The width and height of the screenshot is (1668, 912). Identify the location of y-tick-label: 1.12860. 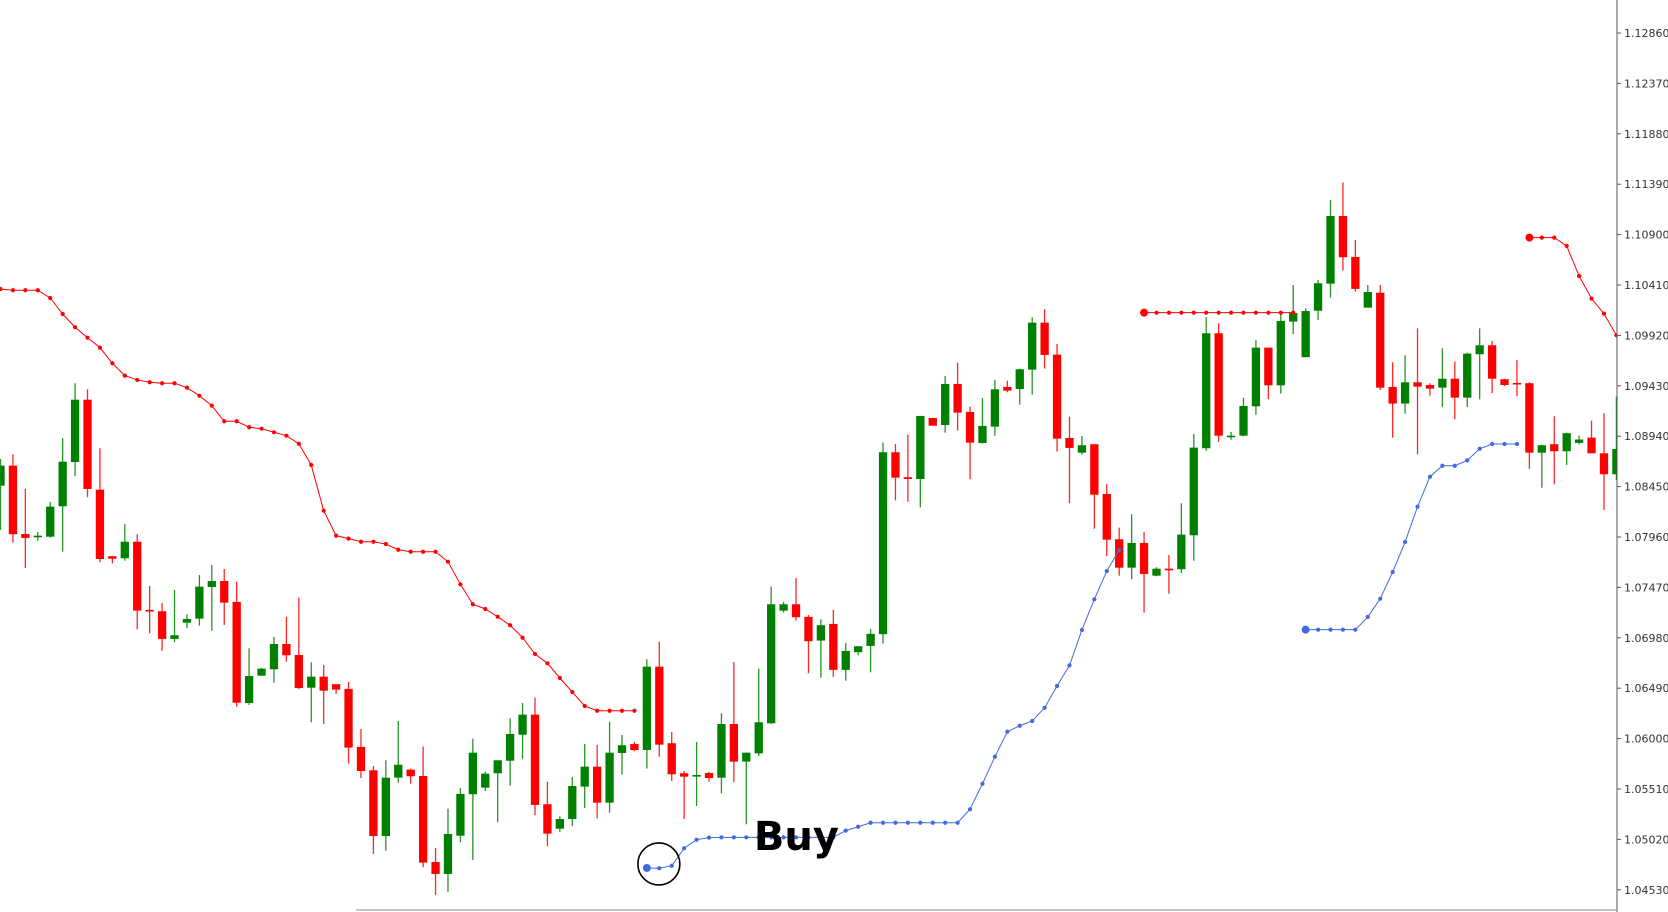
(1646, 33).